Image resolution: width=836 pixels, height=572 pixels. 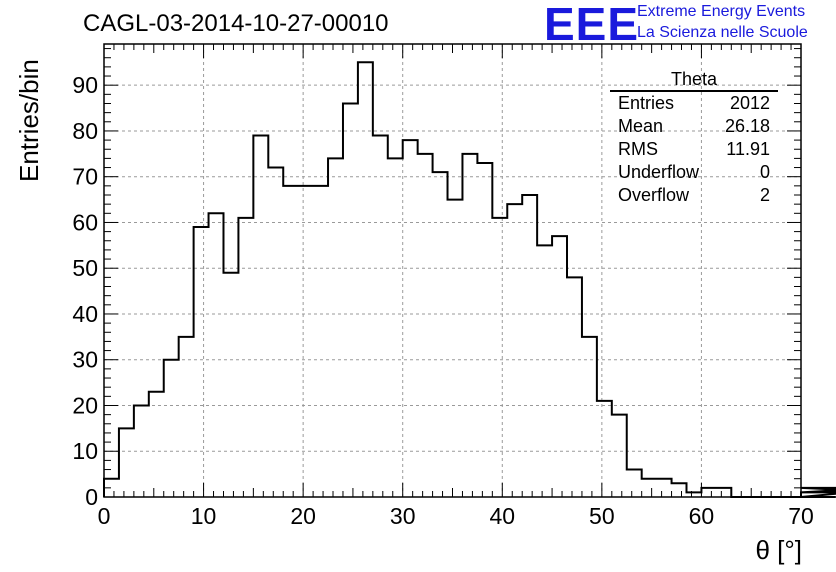 I want to click on stats-value-rms: 11.91, so click(x=748, y=149).